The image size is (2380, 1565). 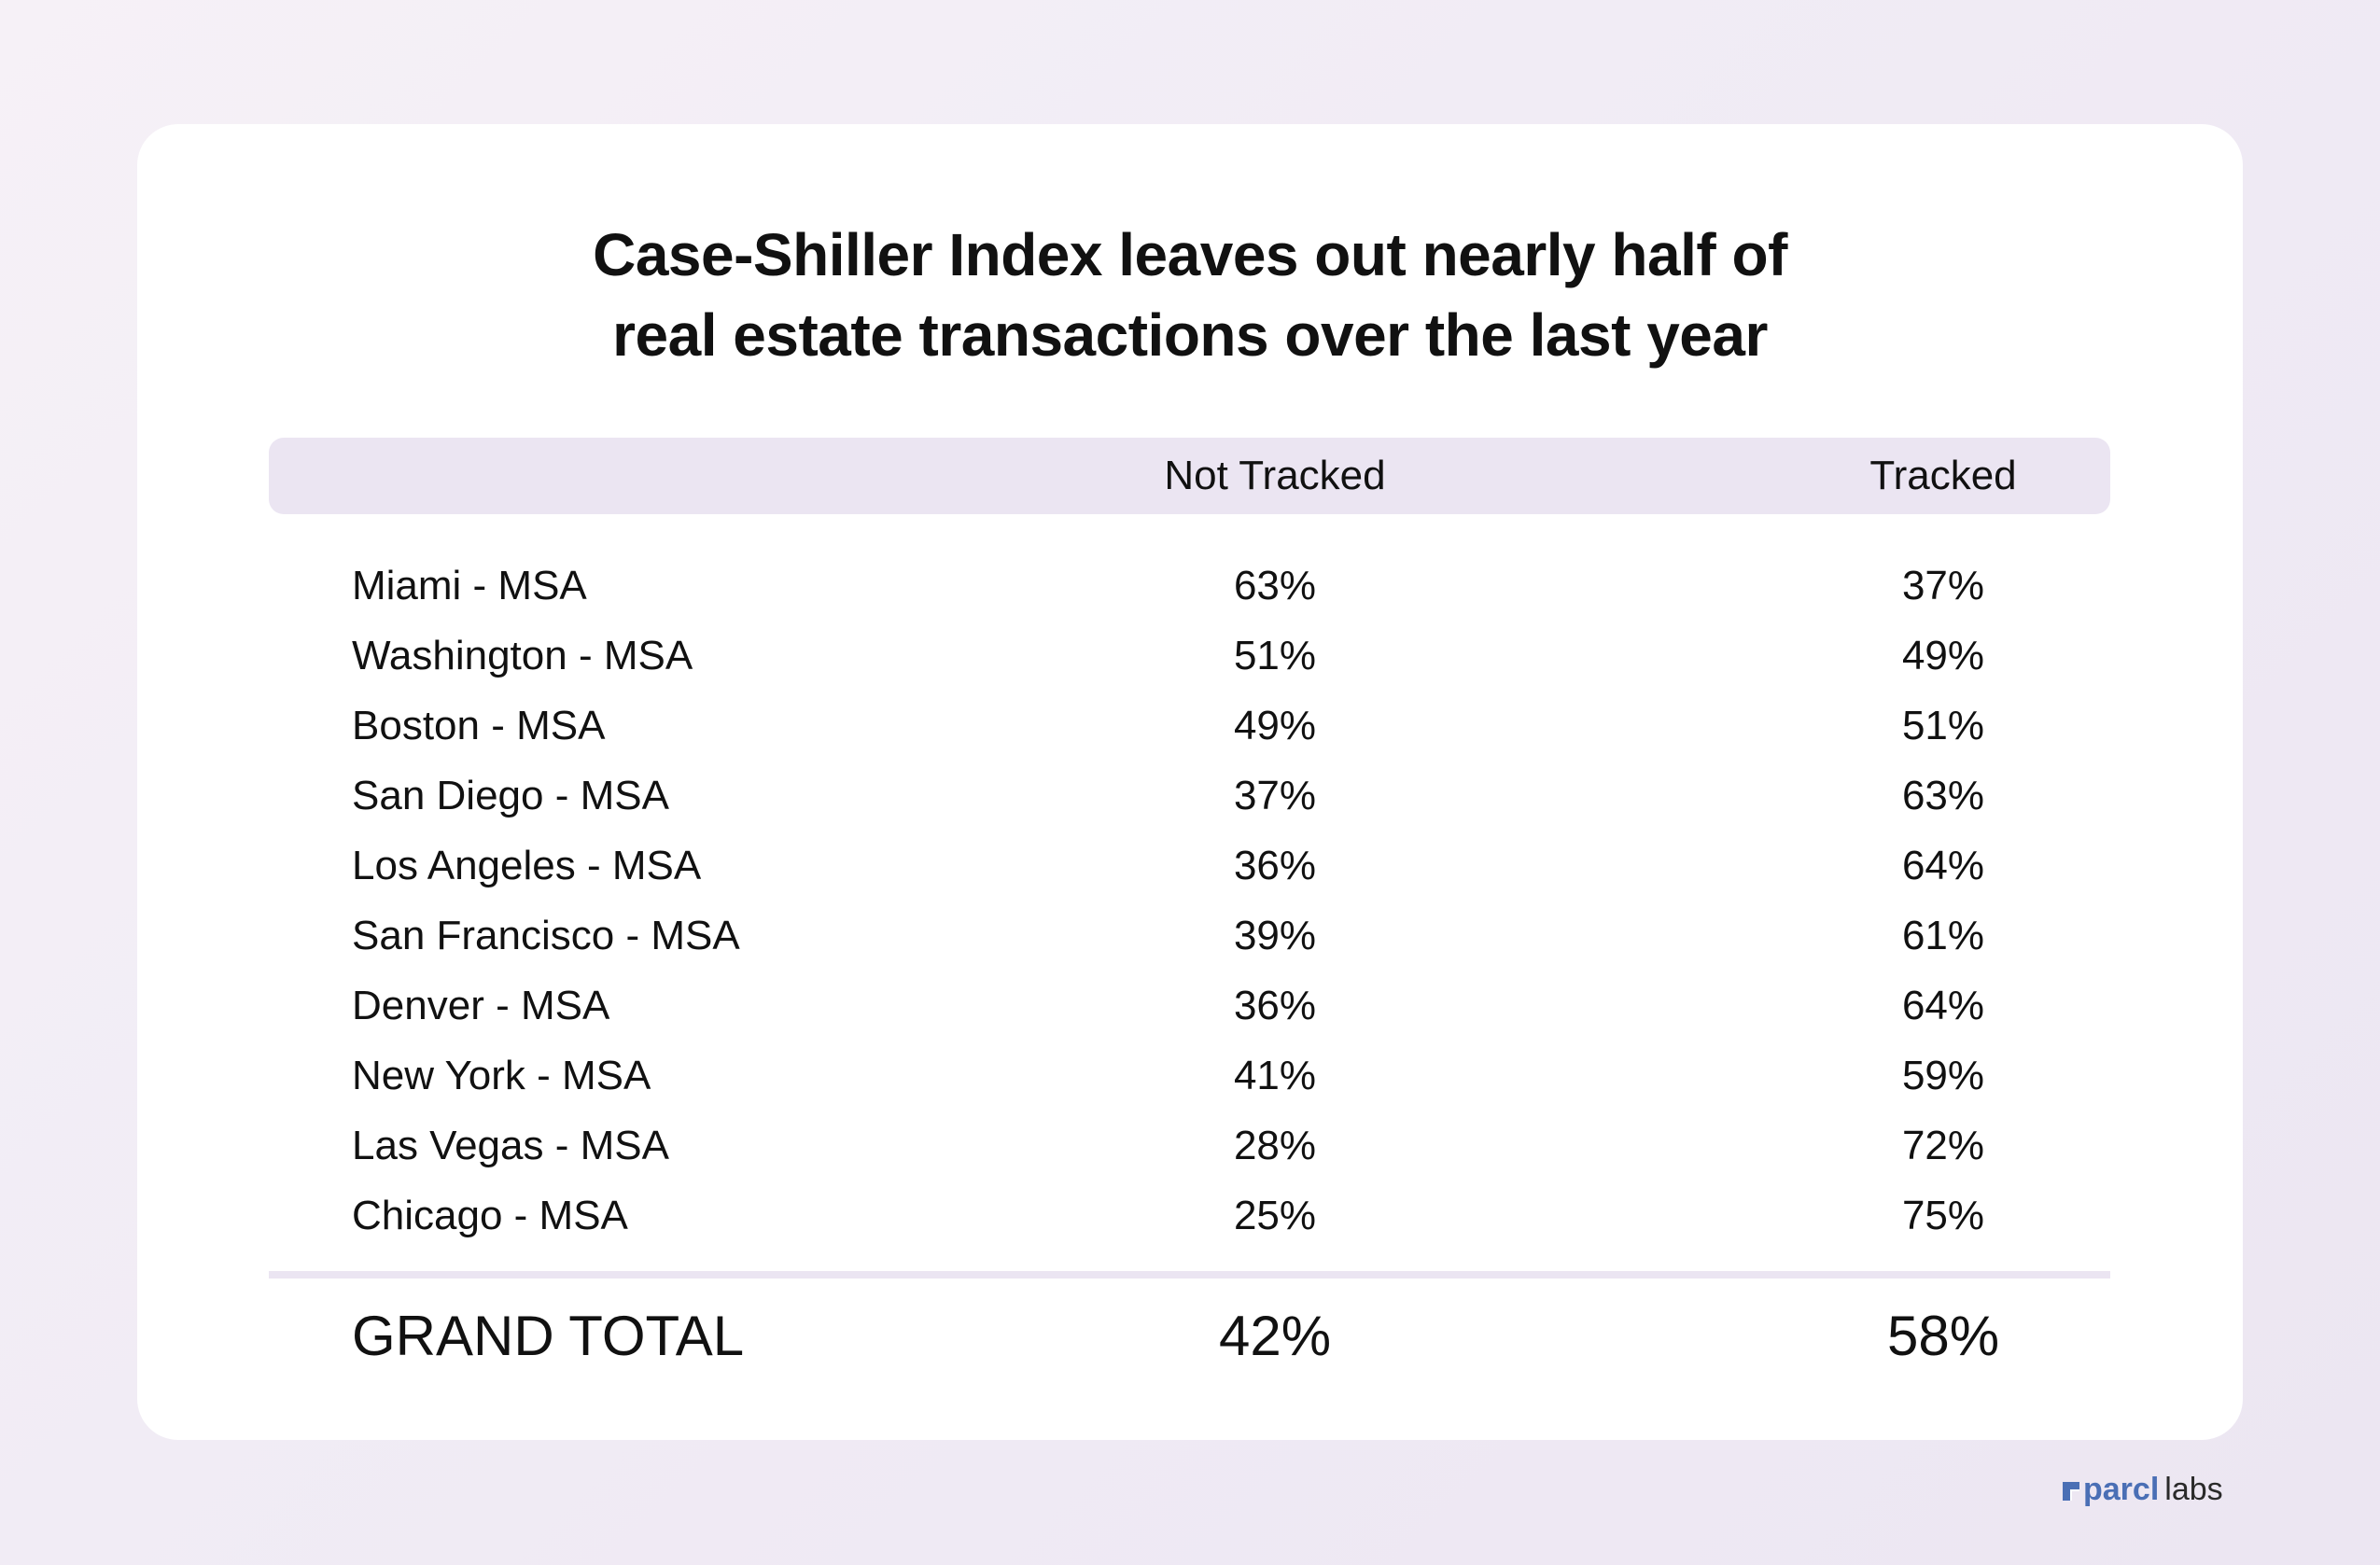 I want to click on cell-not-tracked: 63%, so click(x=1275, y=585).